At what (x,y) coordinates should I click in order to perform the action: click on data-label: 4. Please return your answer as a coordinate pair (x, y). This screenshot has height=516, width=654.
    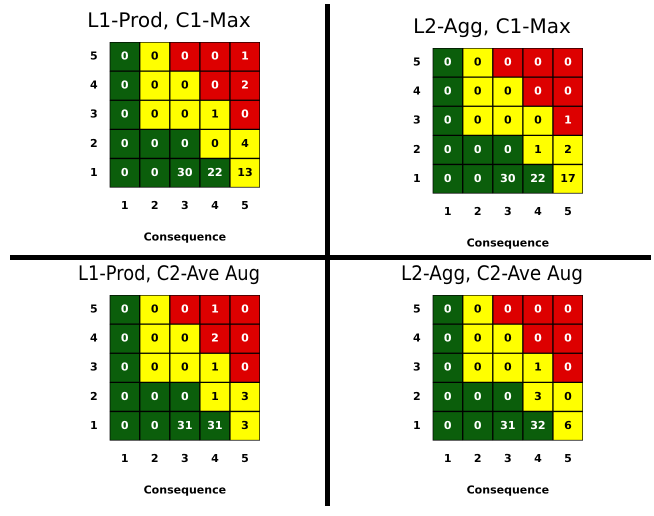
    Looking at the image, I should click on (245, 143).